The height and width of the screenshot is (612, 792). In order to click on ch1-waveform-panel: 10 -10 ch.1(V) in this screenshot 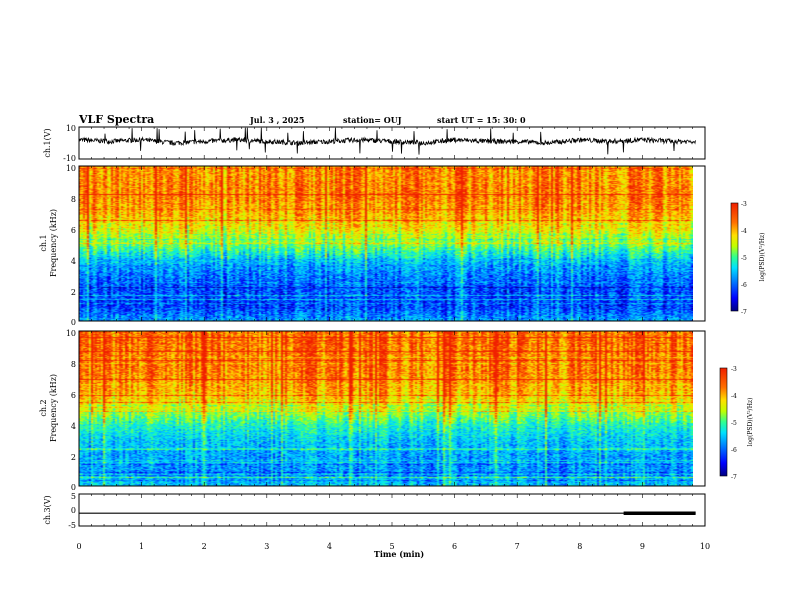, I will do `click(374, 143)`.